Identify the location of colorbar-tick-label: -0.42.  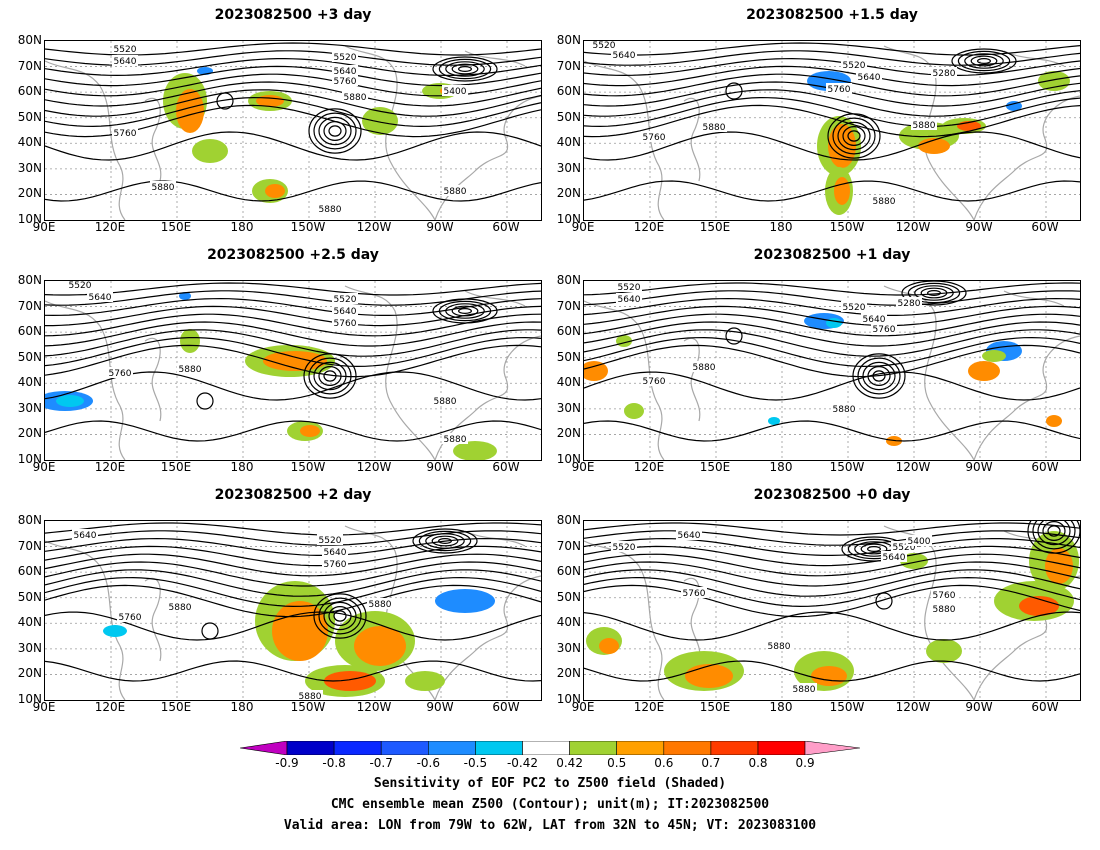
(522, 763).